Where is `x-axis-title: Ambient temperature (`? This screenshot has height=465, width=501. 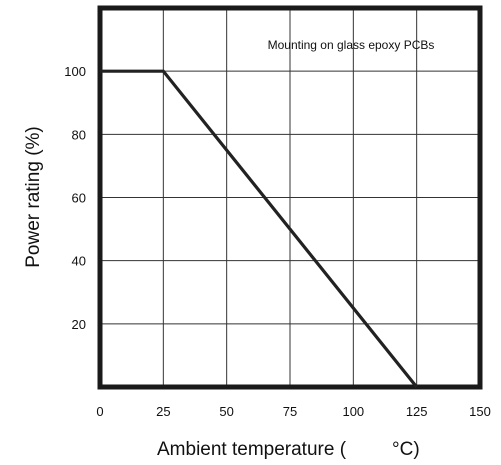 x-axis-title: Ambient temperature ( is located at coordinates (252, 449).